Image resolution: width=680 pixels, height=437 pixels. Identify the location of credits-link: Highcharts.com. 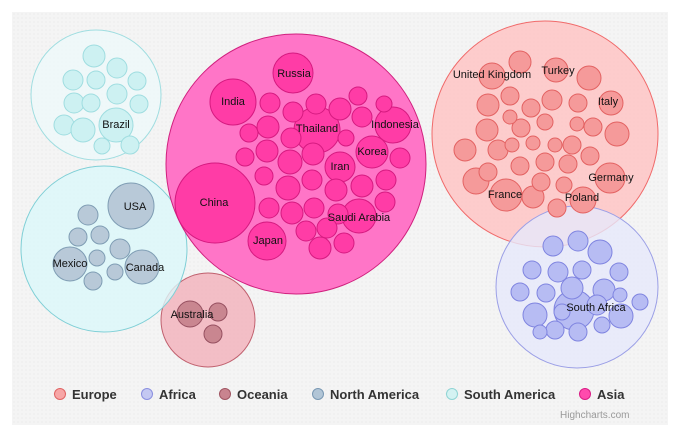
(595, 415).